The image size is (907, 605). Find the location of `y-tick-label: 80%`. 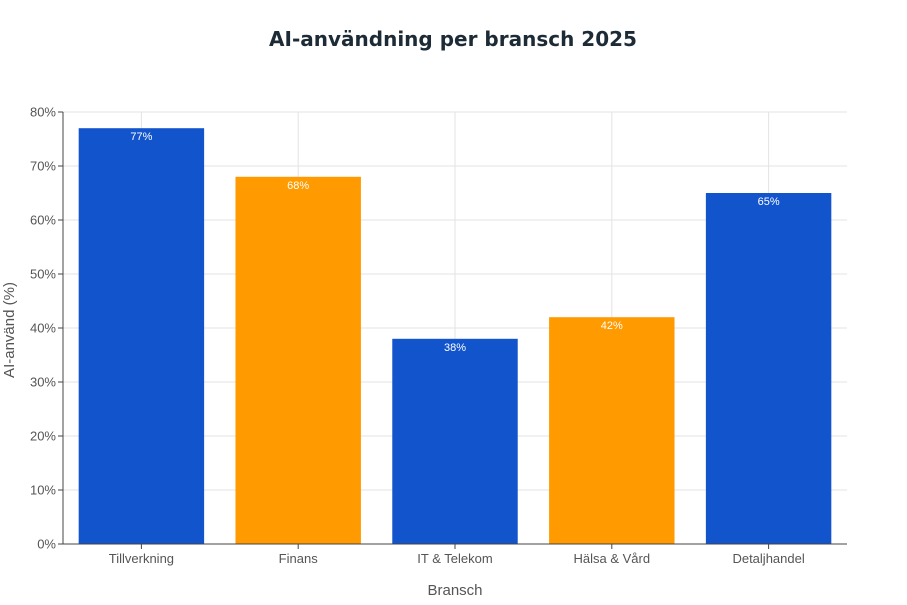

y-tick-label: 80% is located at coordinates (43, 112).